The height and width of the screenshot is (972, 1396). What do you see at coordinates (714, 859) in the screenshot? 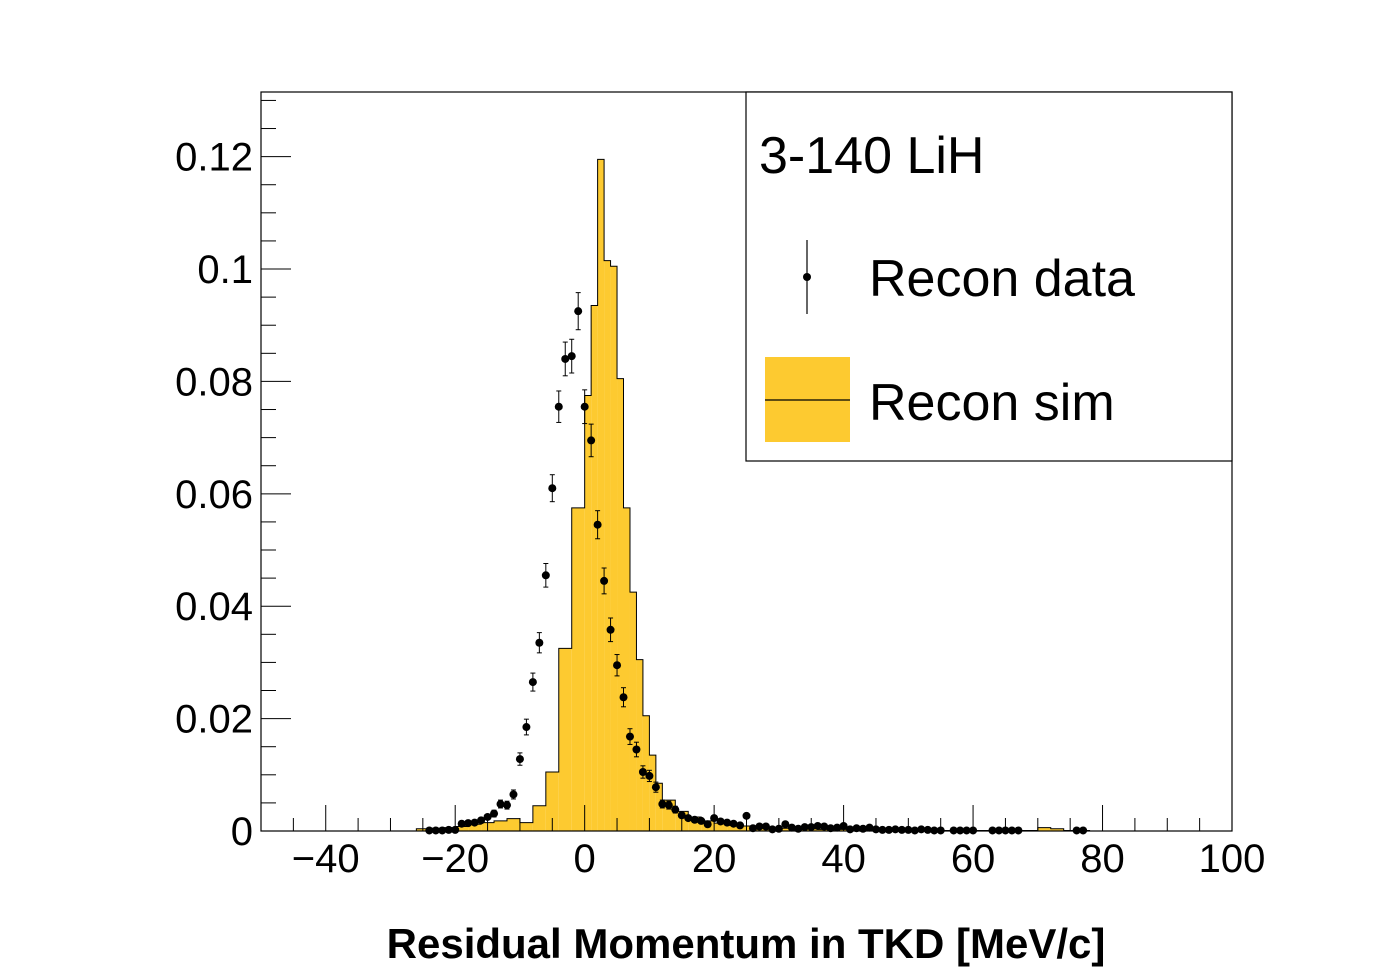
I see `x-tick-label: 20` at bounding box center [714, 859].